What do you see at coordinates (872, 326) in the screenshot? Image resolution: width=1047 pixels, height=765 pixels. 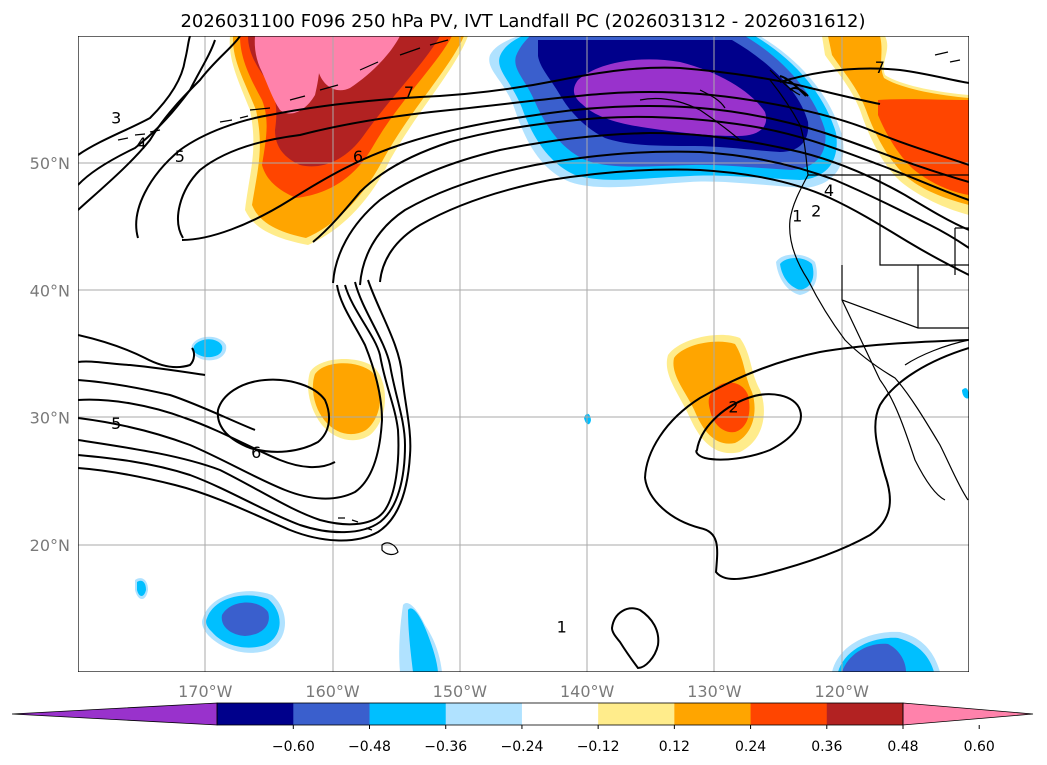 I see `california-negative` at bounding box center [872, 326].